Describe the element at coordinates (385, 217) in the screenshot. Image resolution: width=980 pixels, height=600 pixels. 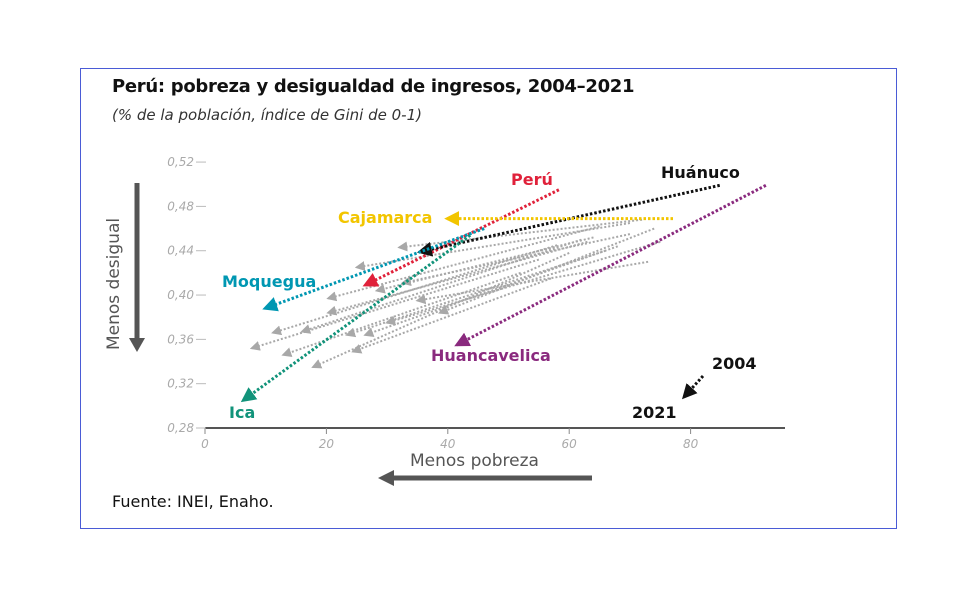
I see `label-cajamarca: Cajamarca` at that location.